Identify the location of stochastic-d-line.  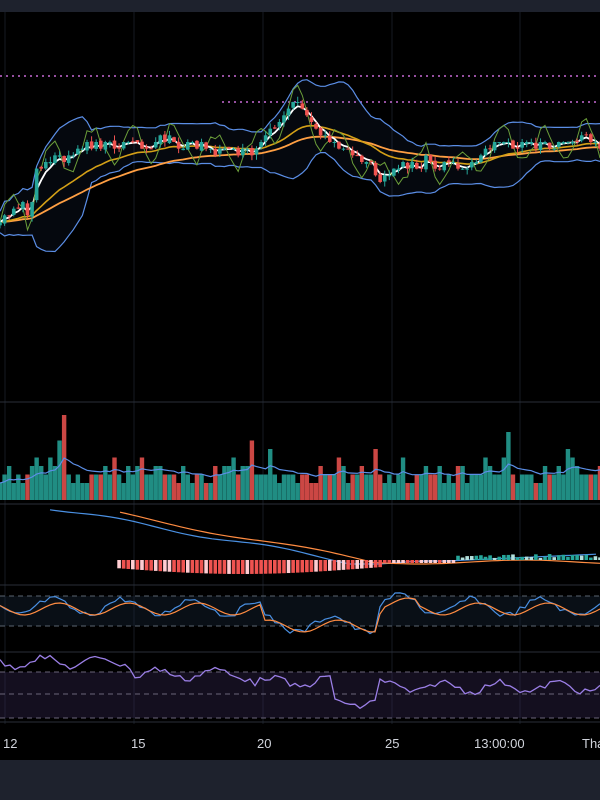
(300, 615).